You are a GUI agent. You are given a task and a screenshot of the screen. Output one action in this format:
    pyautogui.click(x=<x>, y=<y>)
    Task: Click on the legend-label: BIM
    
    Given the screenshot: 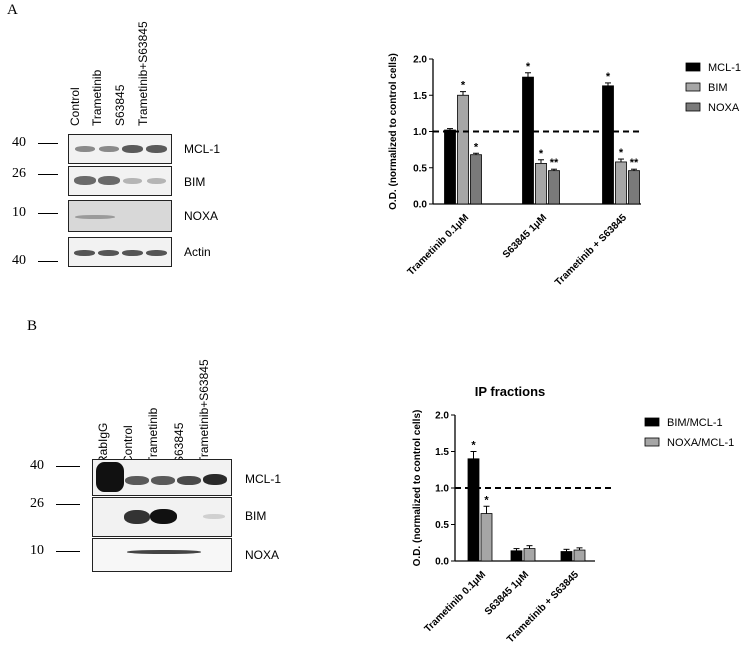 What is the action you would take?
    pyautogui.click(x=718, y=88)
    